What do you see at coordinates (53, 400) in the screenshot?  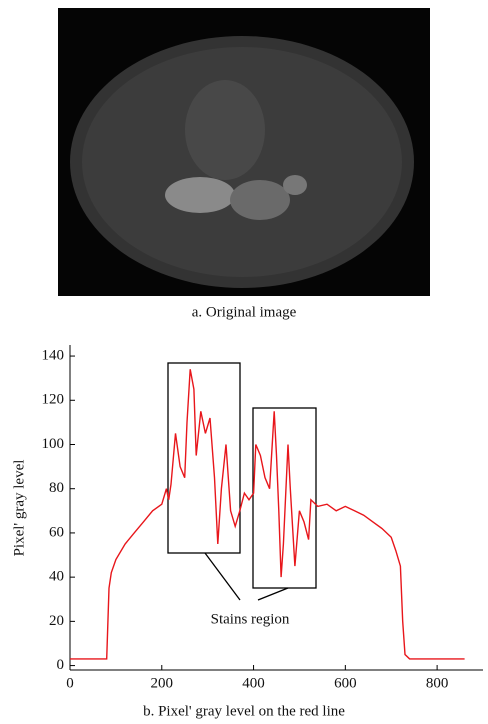 I see `y-tick-label: 120` at bounding box center [53, 400].